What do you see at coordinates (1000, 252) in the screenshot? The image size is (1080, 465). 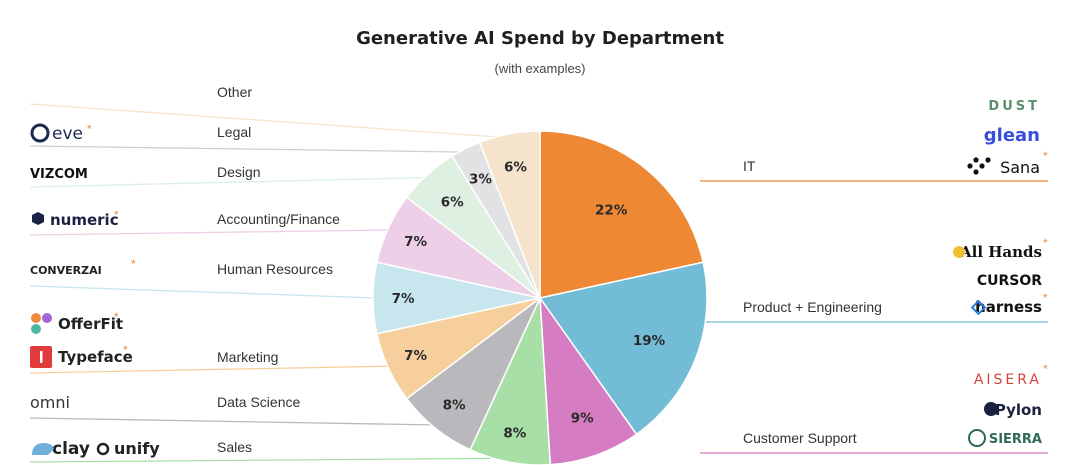 I see `logo-all-hands: All Hands` at bounding box center [1000, 252].